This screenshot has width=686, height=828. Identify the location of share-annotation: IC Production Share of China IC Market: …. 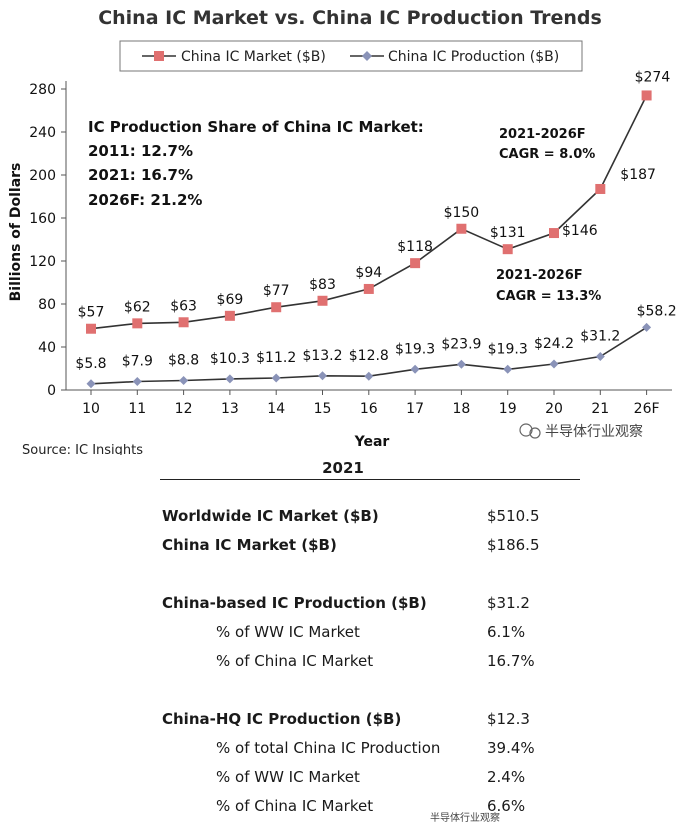
(256, 163).